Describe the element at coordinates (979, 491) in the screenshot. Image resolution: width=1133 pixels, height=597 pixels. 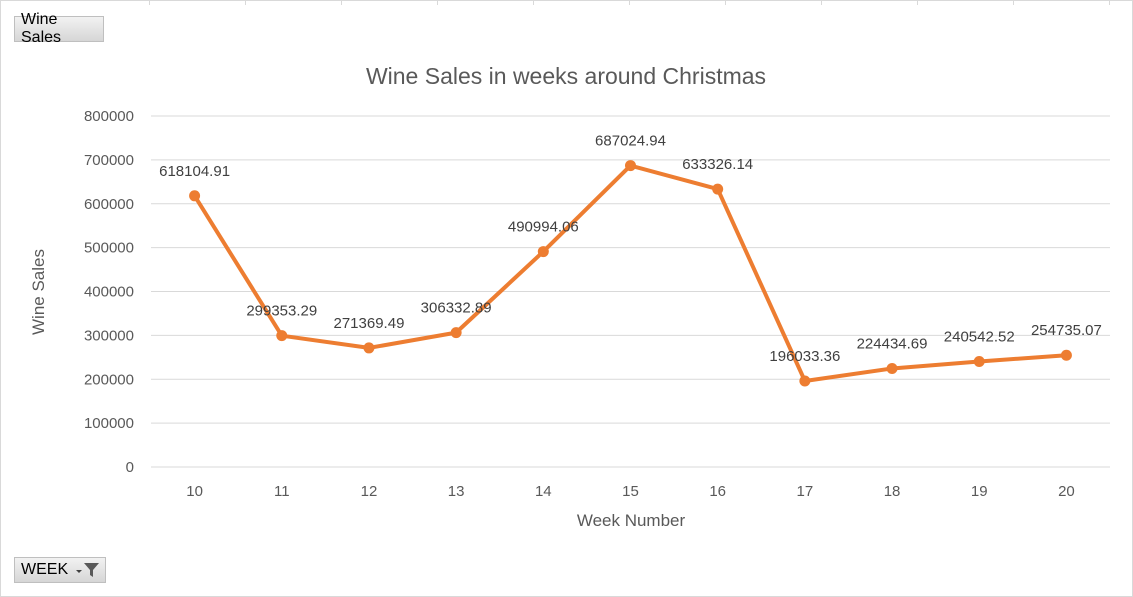
I see `x-tick-label: 19` at that location.